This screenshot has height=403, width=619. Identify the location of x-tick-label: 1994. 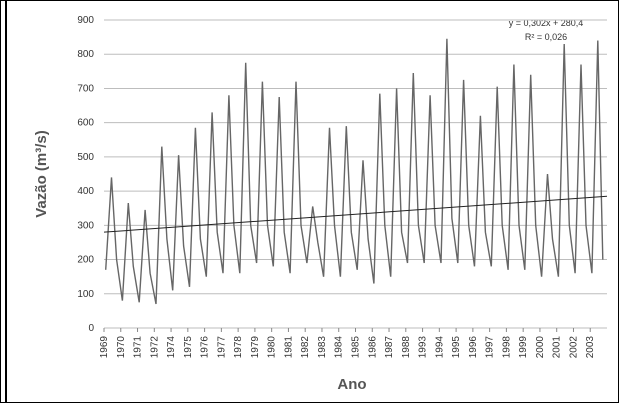
(439, 347).